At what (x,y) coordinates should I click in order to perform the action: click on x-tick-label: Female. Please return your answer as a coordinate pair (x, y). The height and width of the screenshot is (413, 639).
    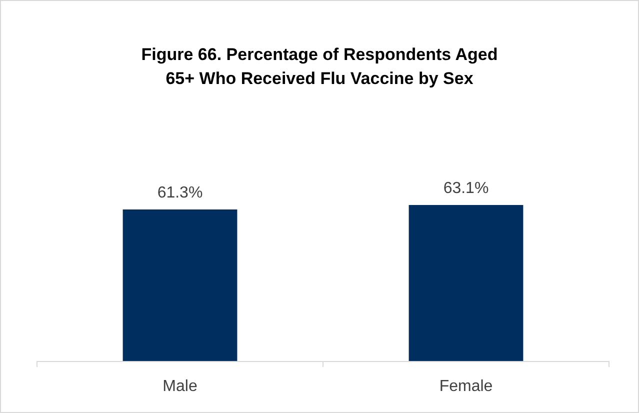
    Looking at the image, I should click on (466, 386).